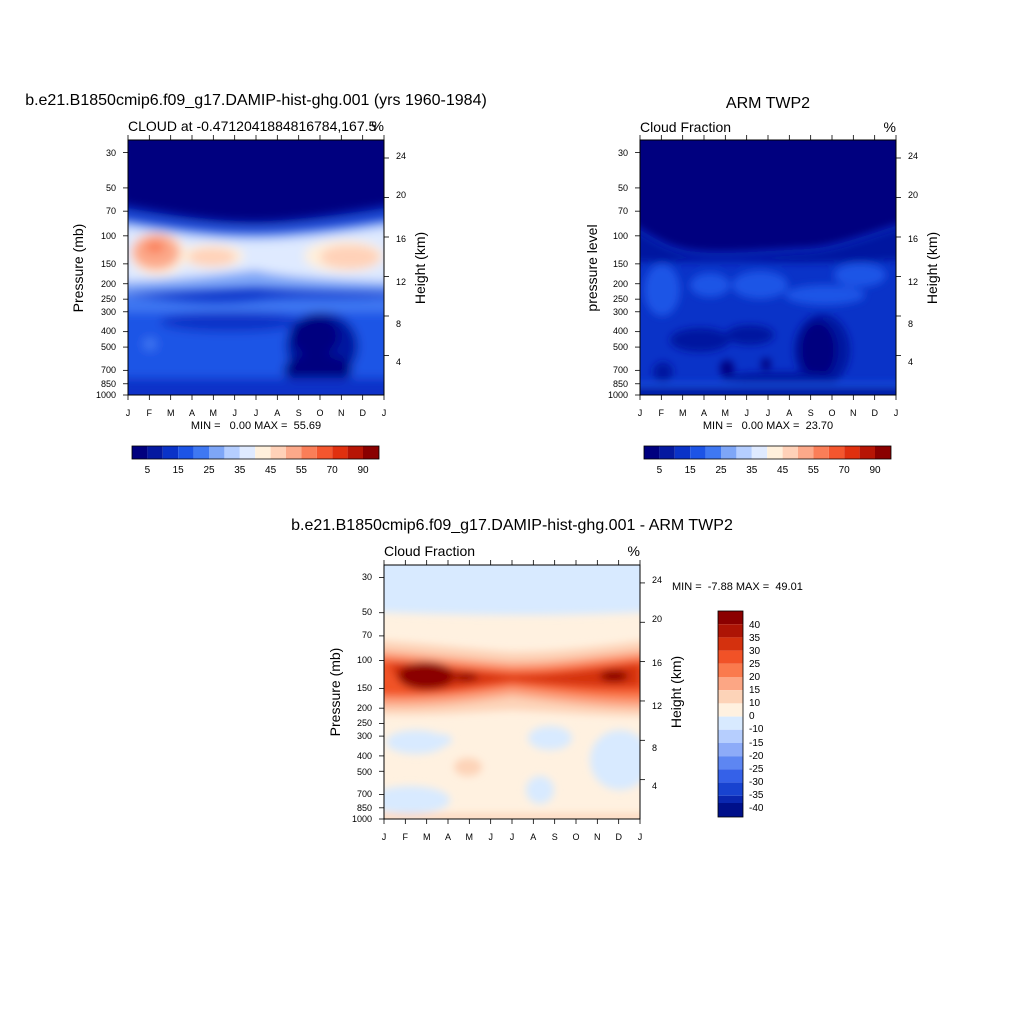 Image resolution: width=1024 pixels, height=1024 pixels. I want to click on panel-observation: ARM TWP2 Cloud Fraction %, so click(762, 285).